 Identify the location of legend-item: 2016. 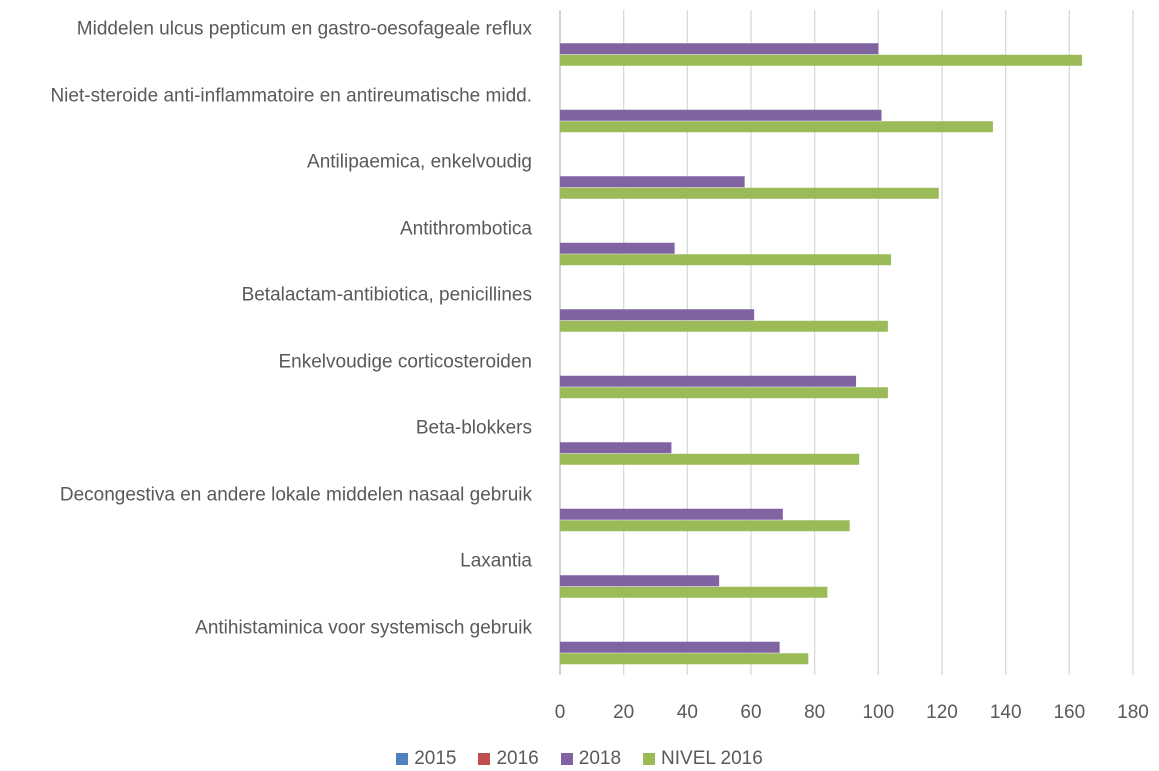
(508, 759).